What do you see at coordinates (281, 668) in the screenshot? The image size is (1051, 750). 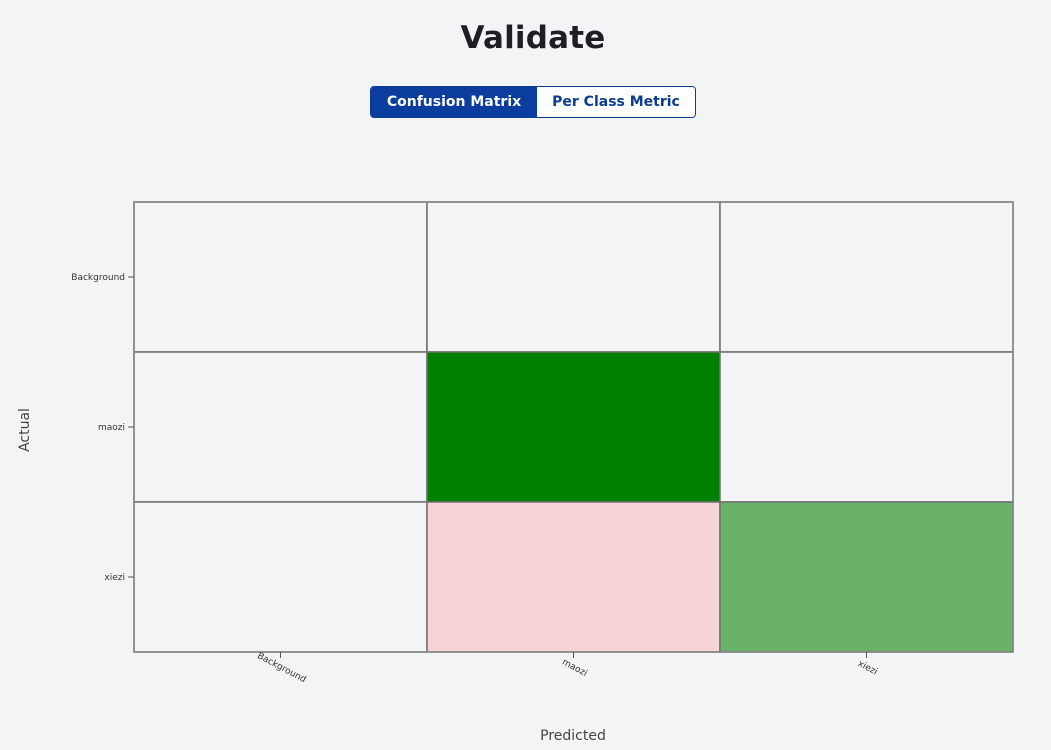 I see `x-tick-label: Background` at bounding box center [281, 668].